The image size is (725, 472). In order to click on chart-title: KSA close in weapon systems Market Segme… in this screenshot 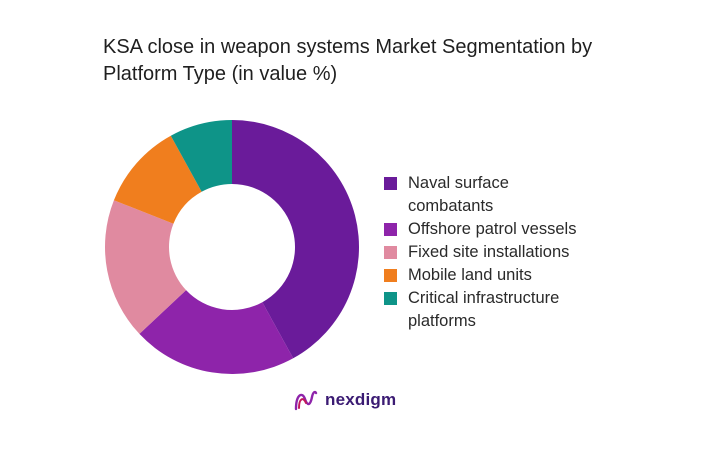, I will do `click(348, 60)`.